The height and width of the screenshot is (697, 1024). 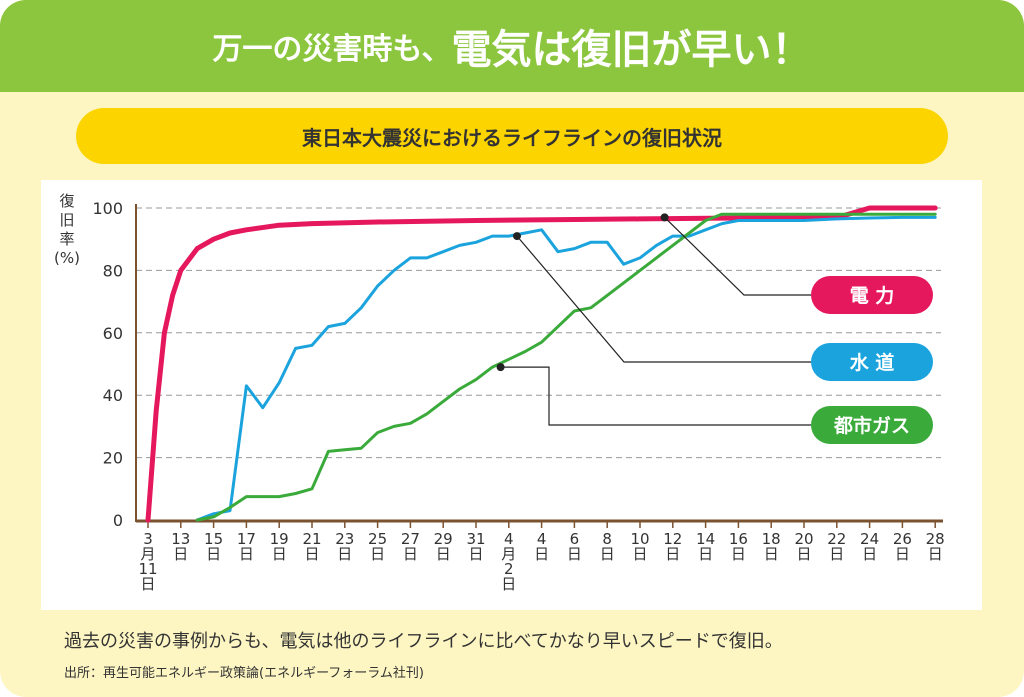 What do you see at coordinates (738, 546) in the screenshot?
I see `x-tick-label-18: 16 日` at bounding box center [738, 546].